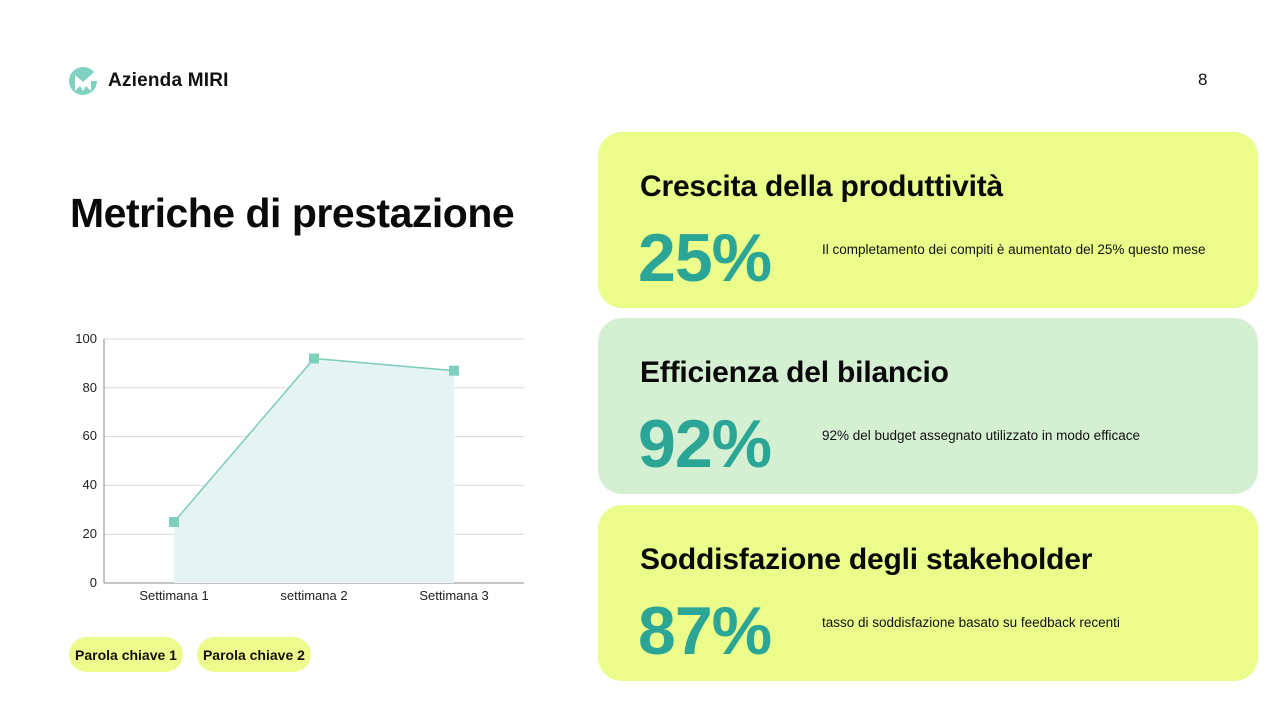  What do you see at coordinates (86, 338) in the screenshot?
I see `y-tick: 100` at bounding box center [86, 338].